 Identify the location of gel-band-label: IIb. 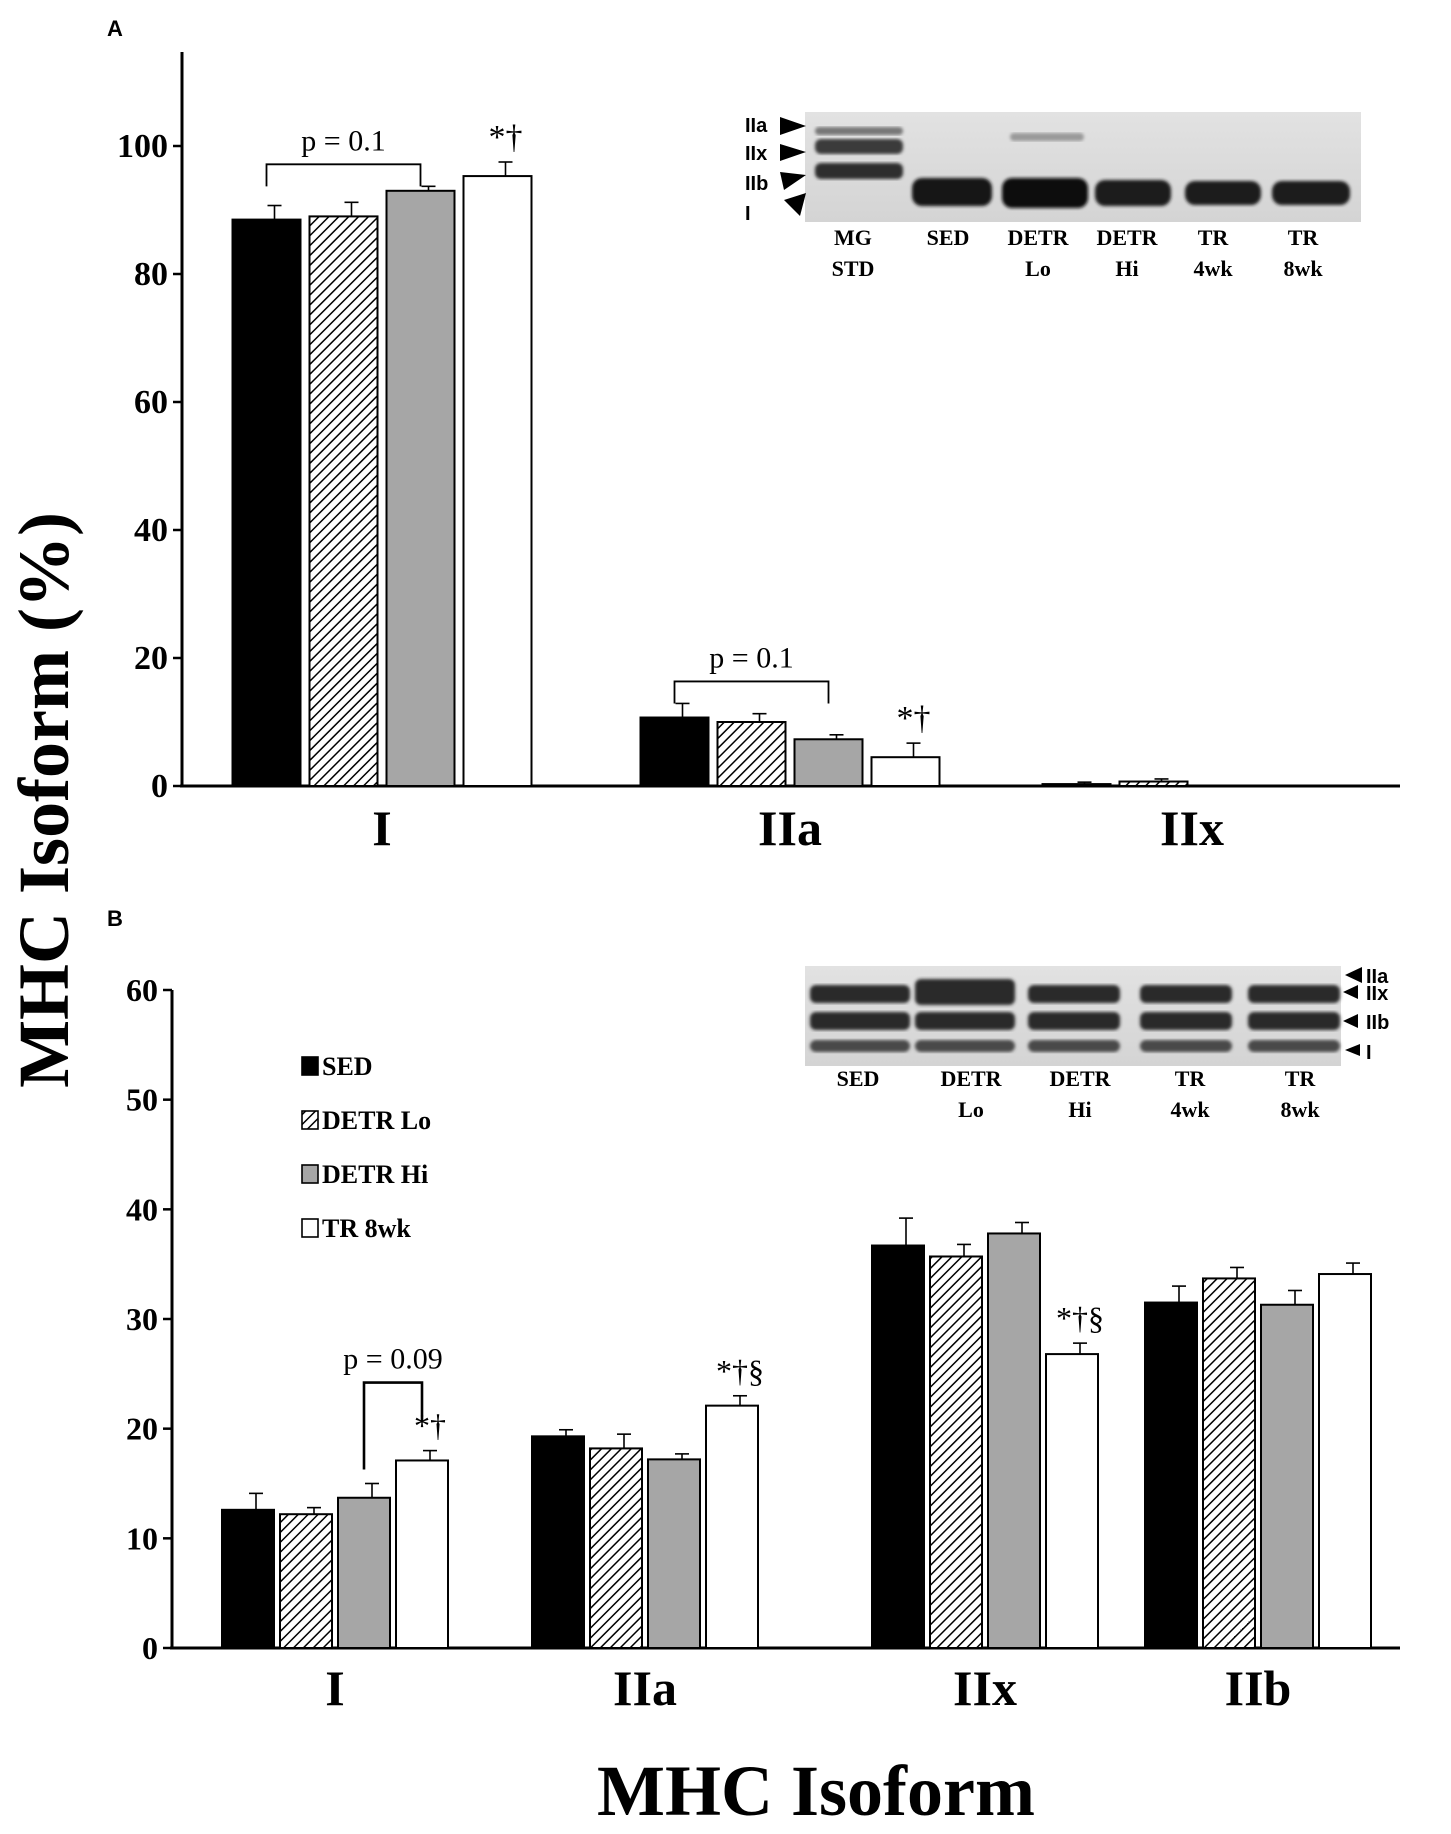
(1377, 1023).